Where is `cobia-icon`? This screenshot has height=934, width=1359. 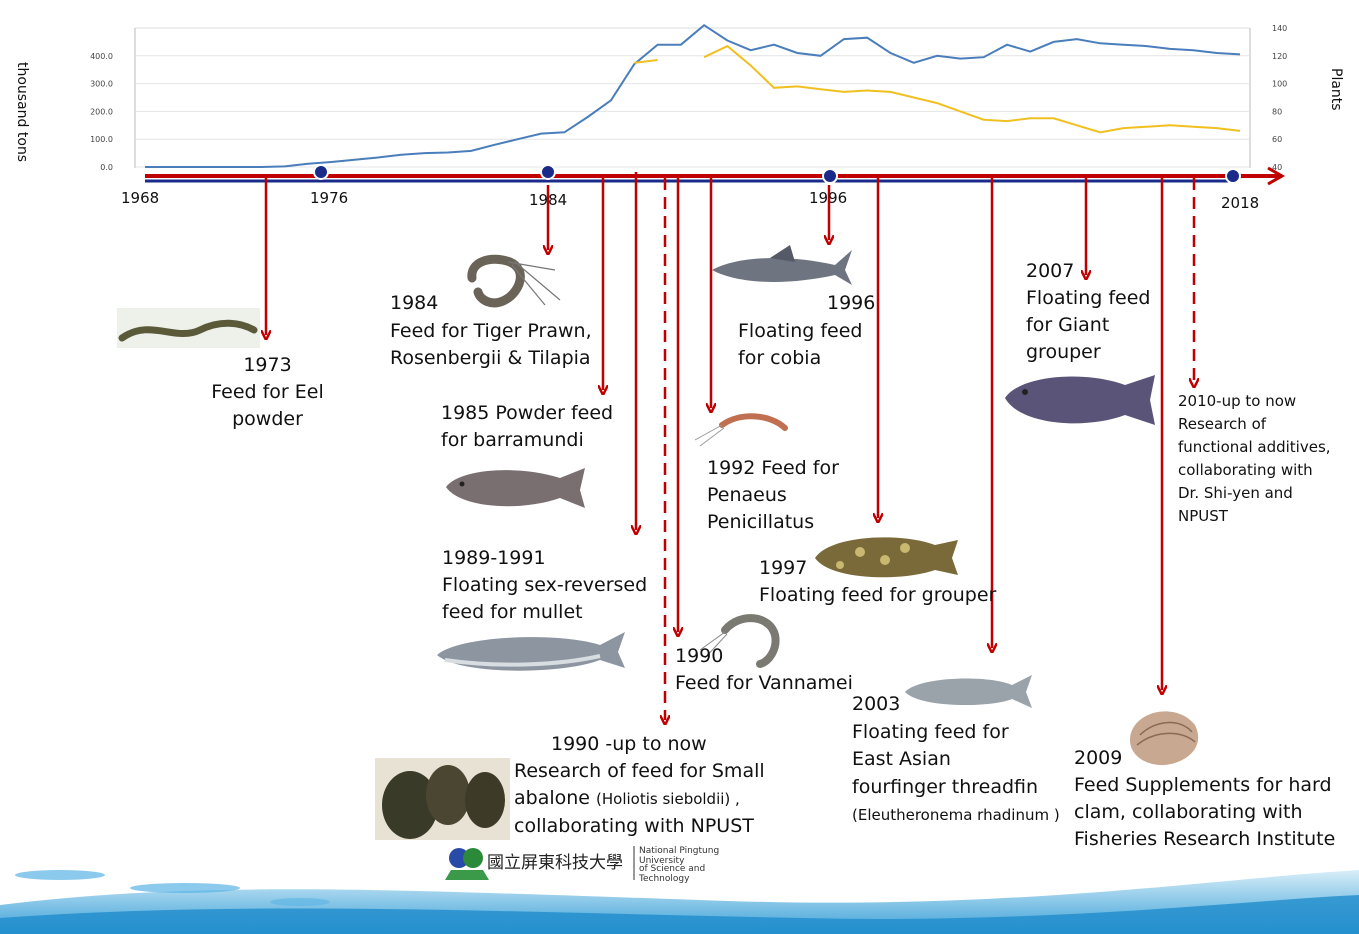
cobia-icon is located at coordinates (782, 265).